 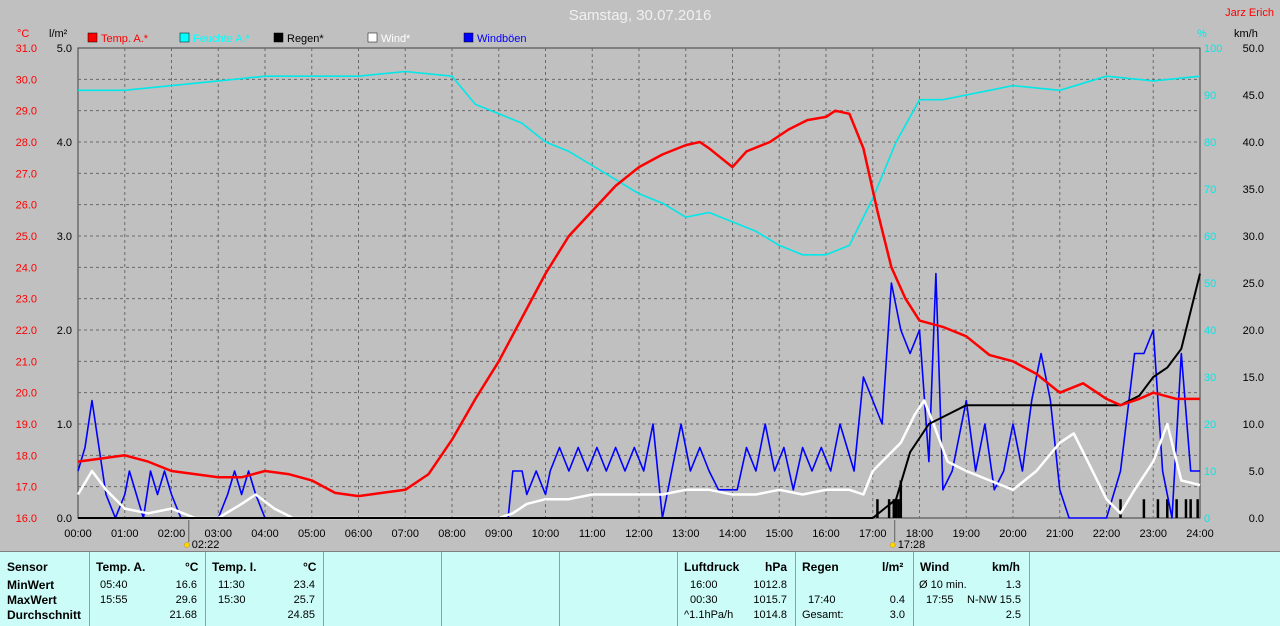 What do you see at coordinates (64, 331) in the screenshot?
I see `rain-tick-label: 2.0` at bounding box center [64, 331].